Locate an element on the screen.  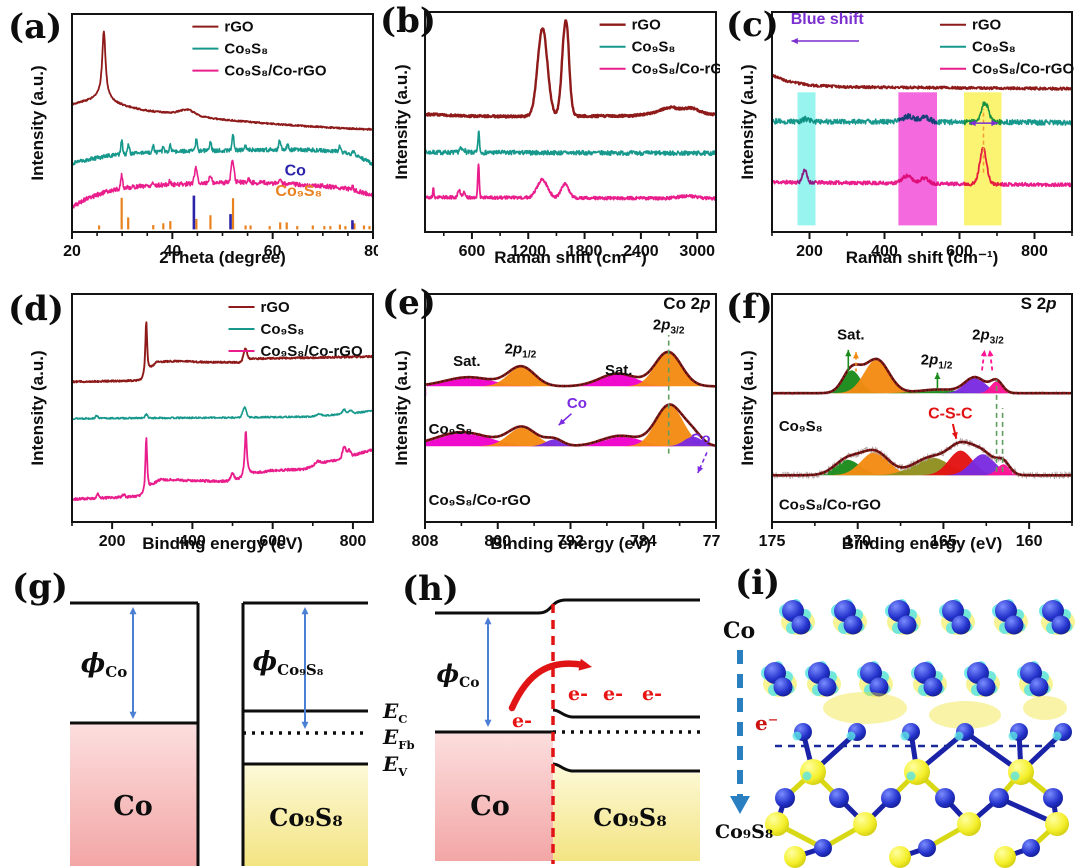
x-tick-label: 808 is located at coordinates (425, 541).